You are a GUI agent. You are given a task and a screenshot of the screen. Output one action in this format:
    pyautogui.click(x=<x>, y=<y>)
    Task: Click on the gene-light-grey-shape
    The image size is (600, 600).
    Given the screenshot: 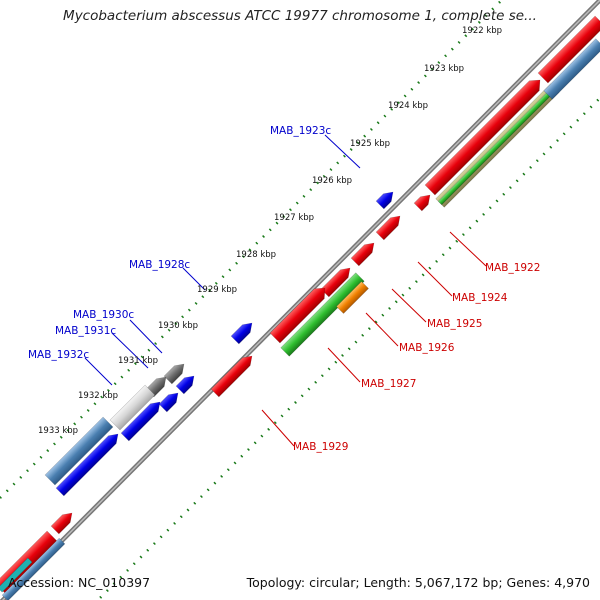 What is the action you would take?
    pyautogui.click(x=132, y=407)
    